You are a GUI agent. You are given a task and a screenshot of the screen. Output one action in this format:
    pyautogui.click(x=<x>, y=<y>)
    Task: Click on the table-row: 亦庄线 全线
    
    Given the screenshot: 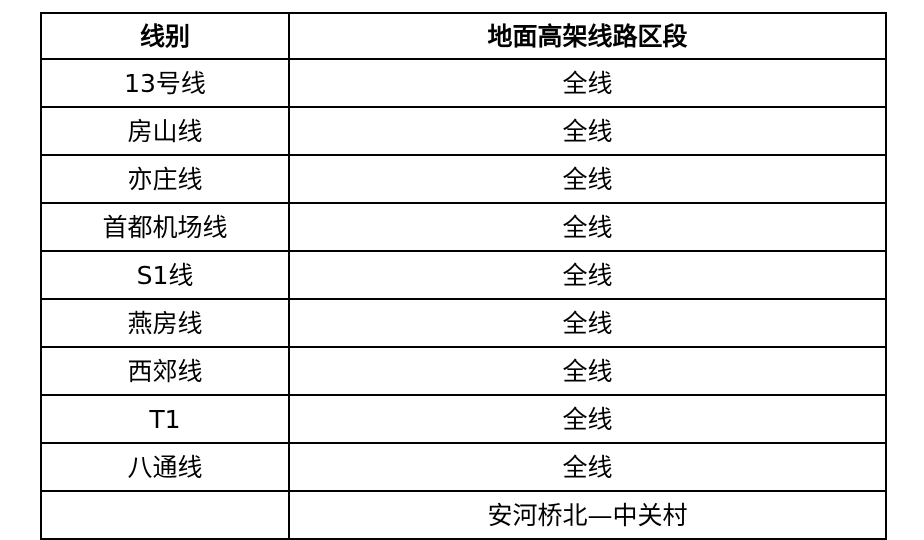 What is the action you would take?
    pyautogui.click(x=463, y=179)
    